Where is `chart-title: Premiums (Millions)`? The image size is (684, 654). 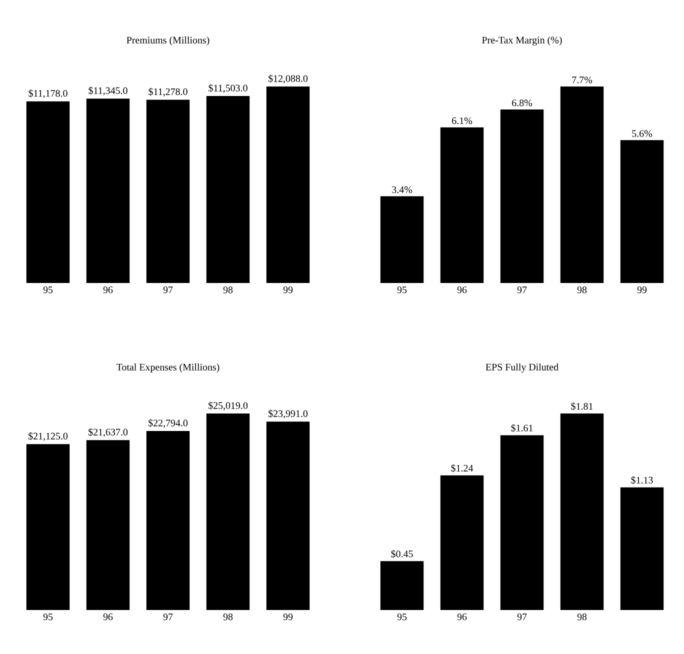 chart-title: Premiums (Millions) is located at coordinates (168, 41).